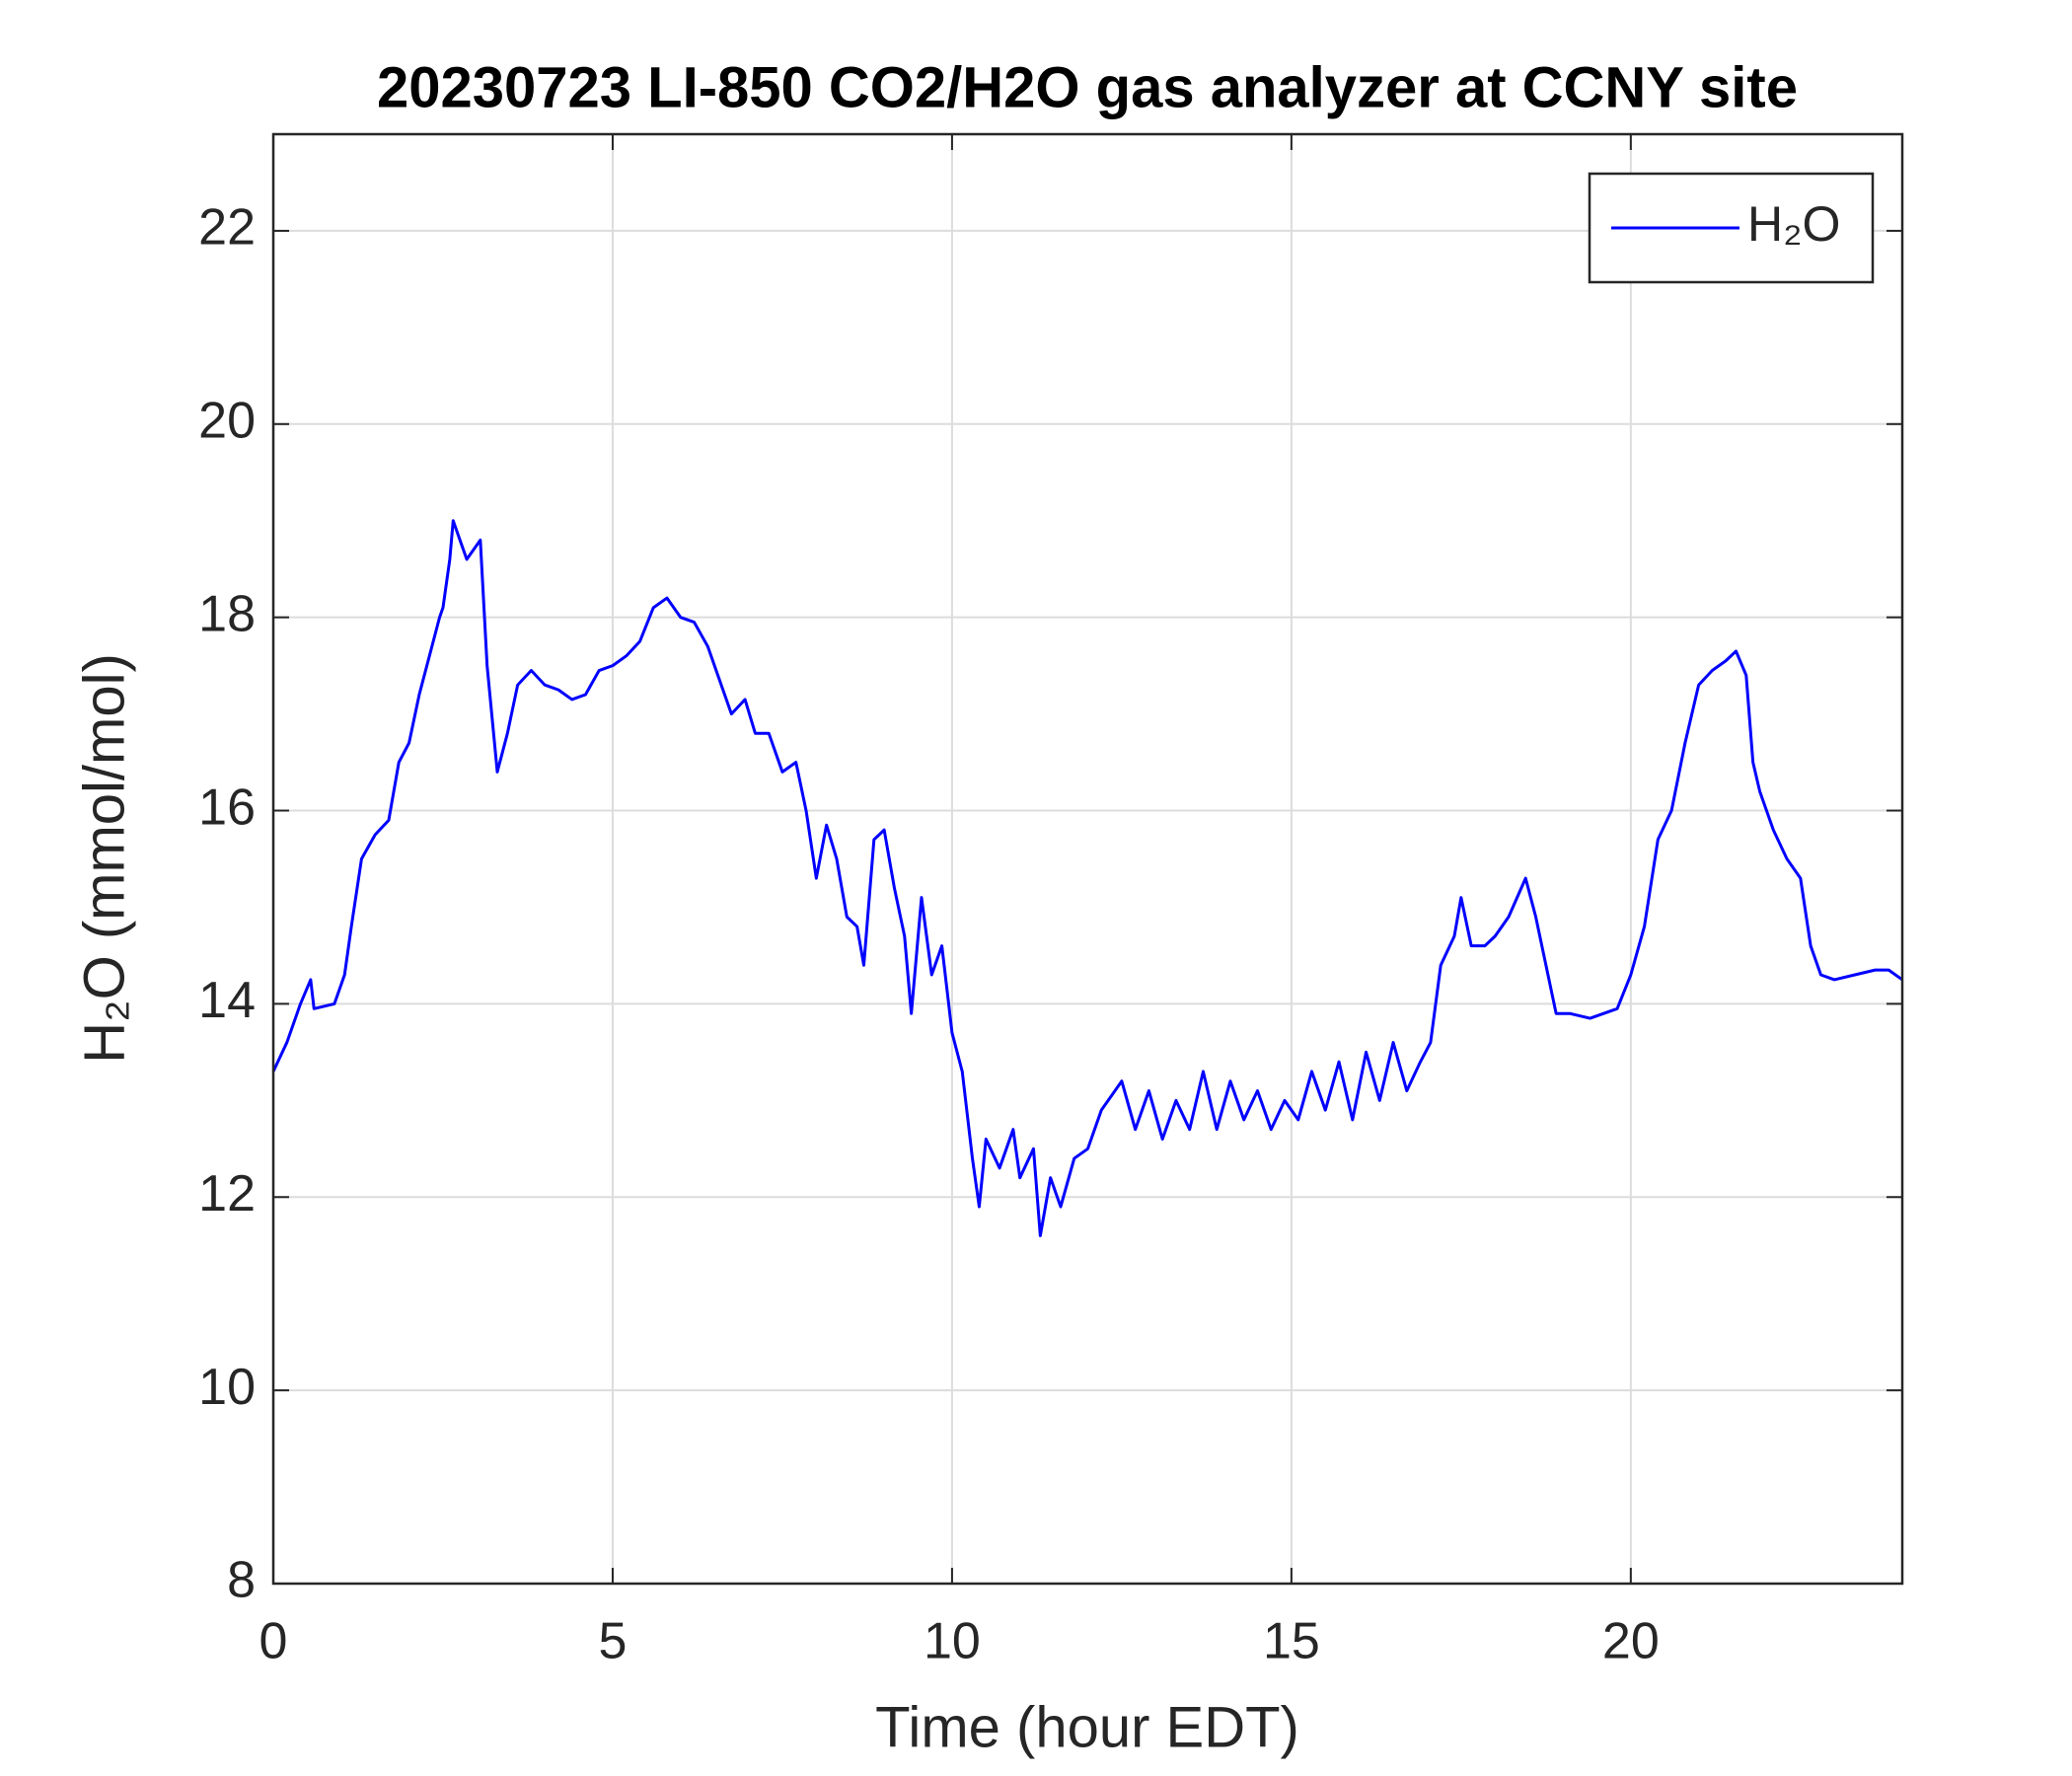 This screenshot has height=1776, width=2072. I want to click on y-axis-label: H₂O (mmol/mol), so click(104, 859).